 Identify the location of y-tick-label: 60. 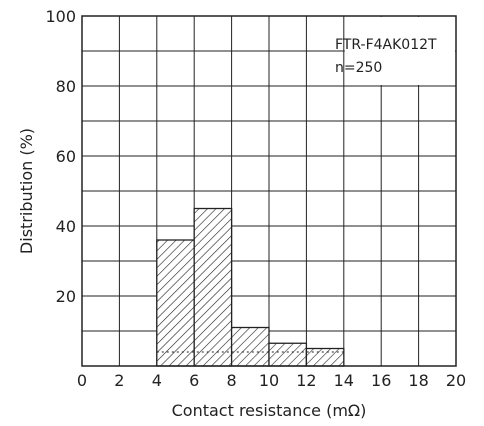
(66, 156).